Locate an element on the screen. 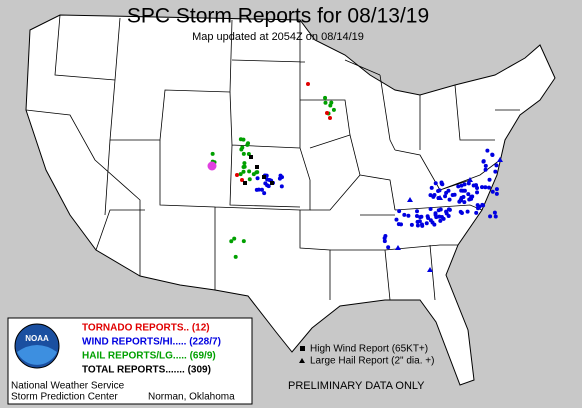 This screenshot has width=582, height=408. location: Norman, Oklahoma is located at coordinates (191, 397).